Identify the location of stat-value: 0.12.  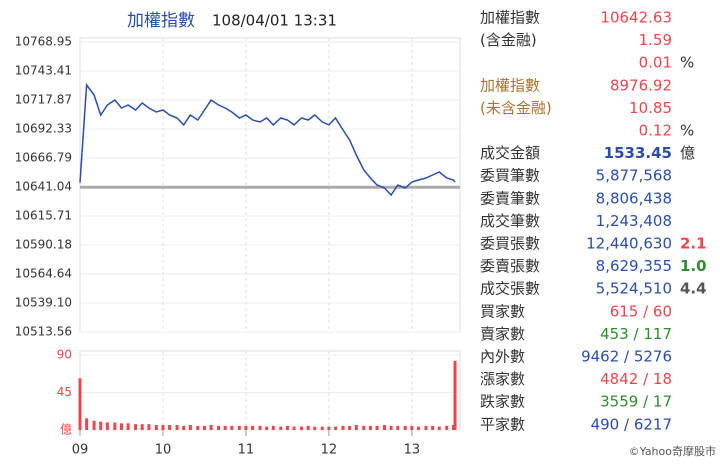
(655, 131).